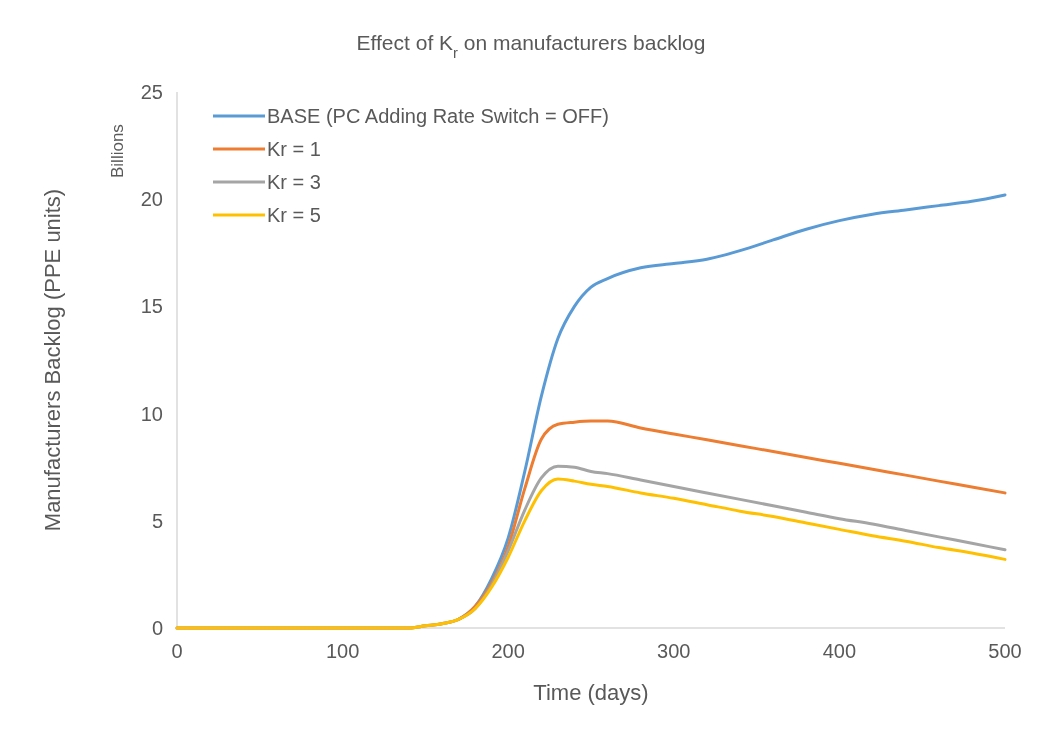 The image size is (1043, 738). I want to click on x-tick-label: 400, so click(839, 651).